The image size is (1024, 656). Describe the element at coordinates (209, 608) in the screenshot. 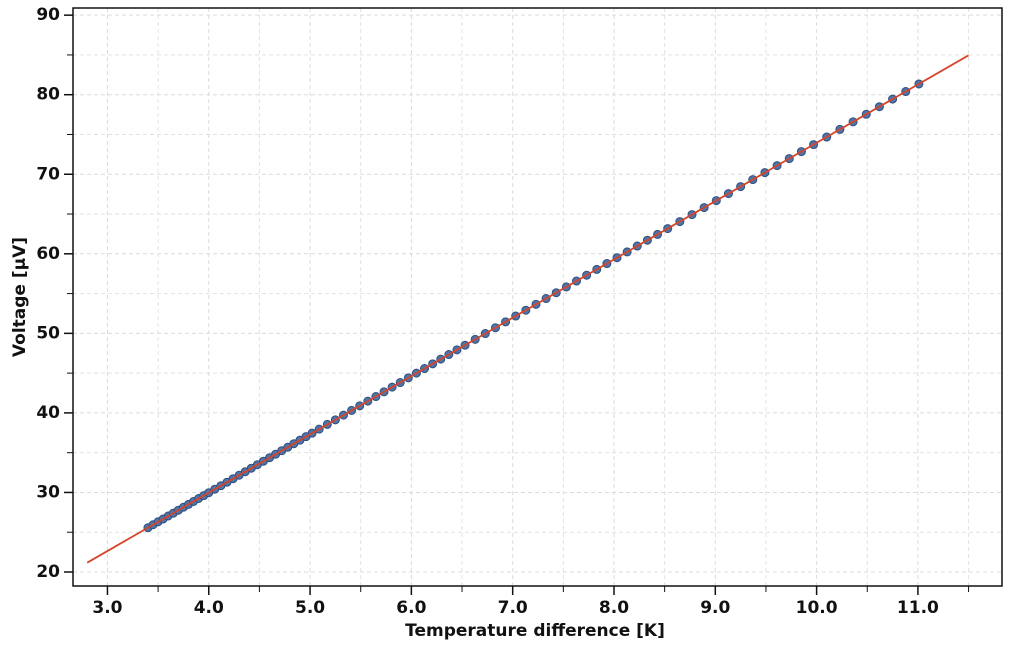

I see `x-tick-label: 4.0` at that location.